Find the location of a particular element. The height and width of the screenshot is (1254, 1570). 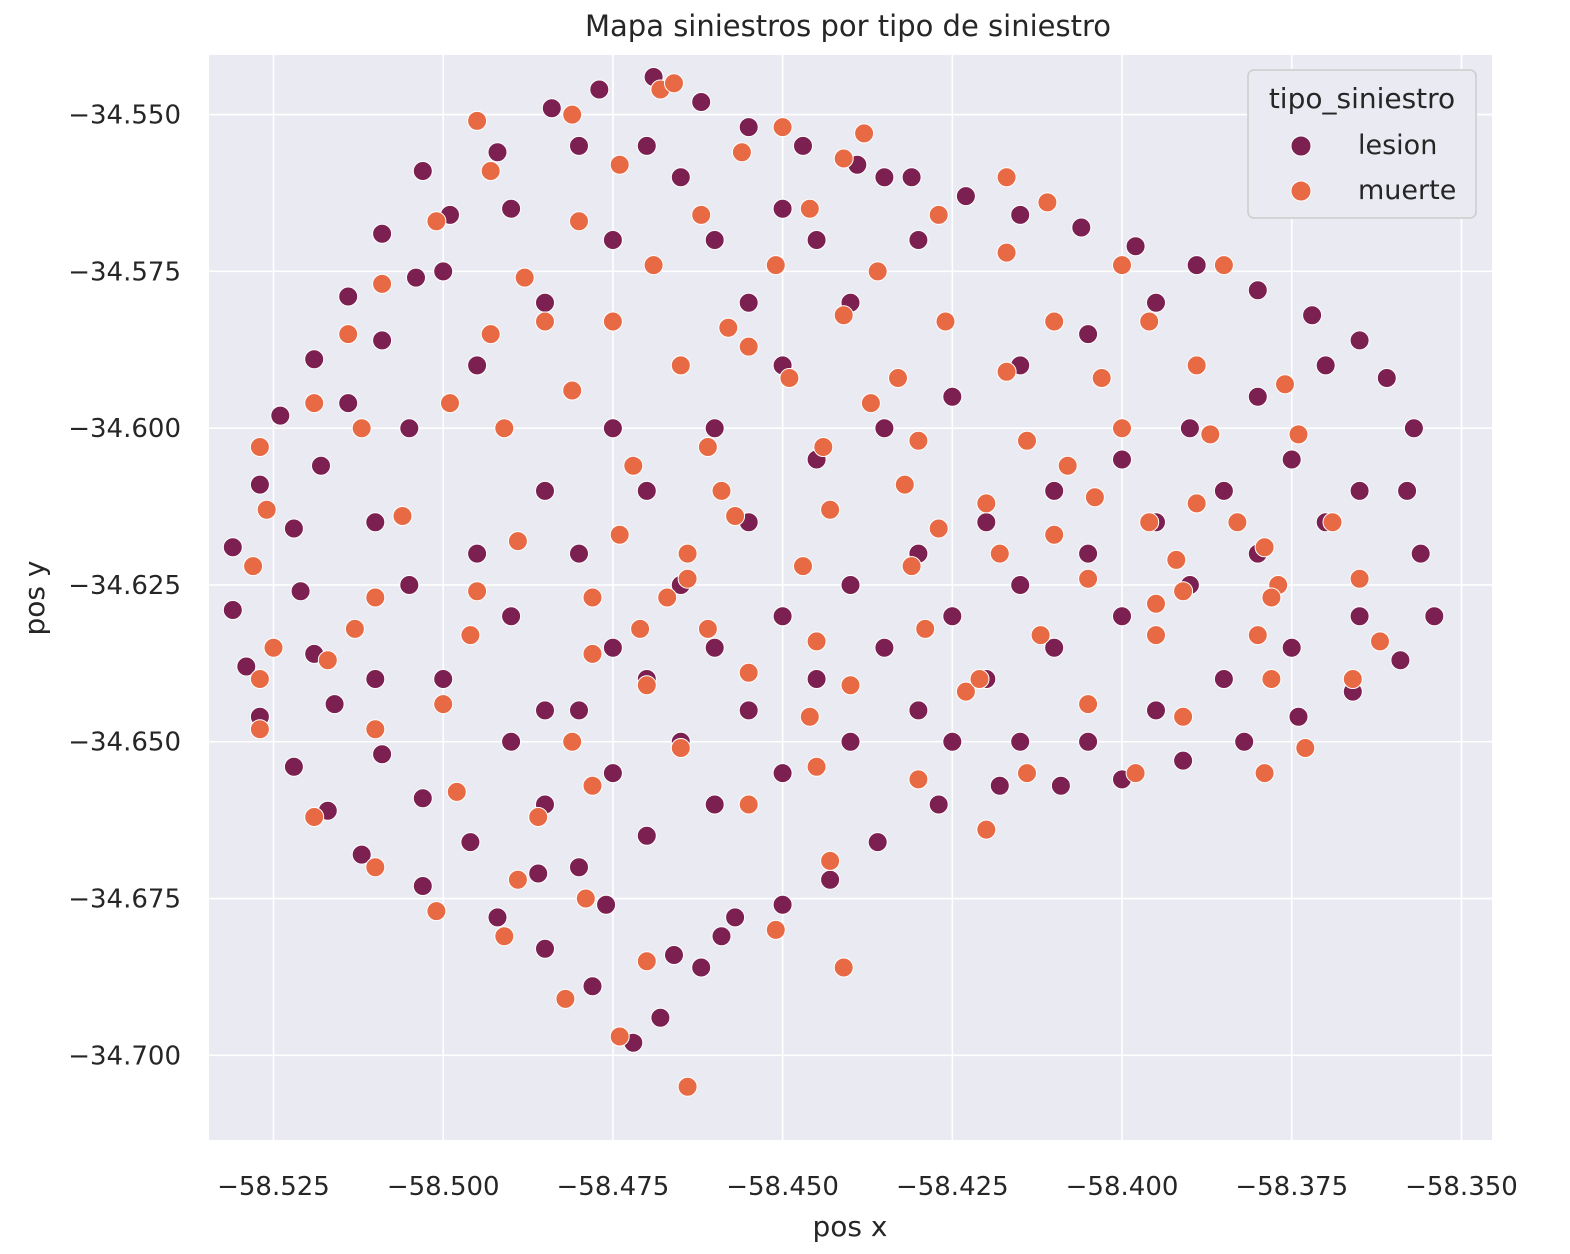

y-tick-label: −34.600 is located at coordinates (124, 429).